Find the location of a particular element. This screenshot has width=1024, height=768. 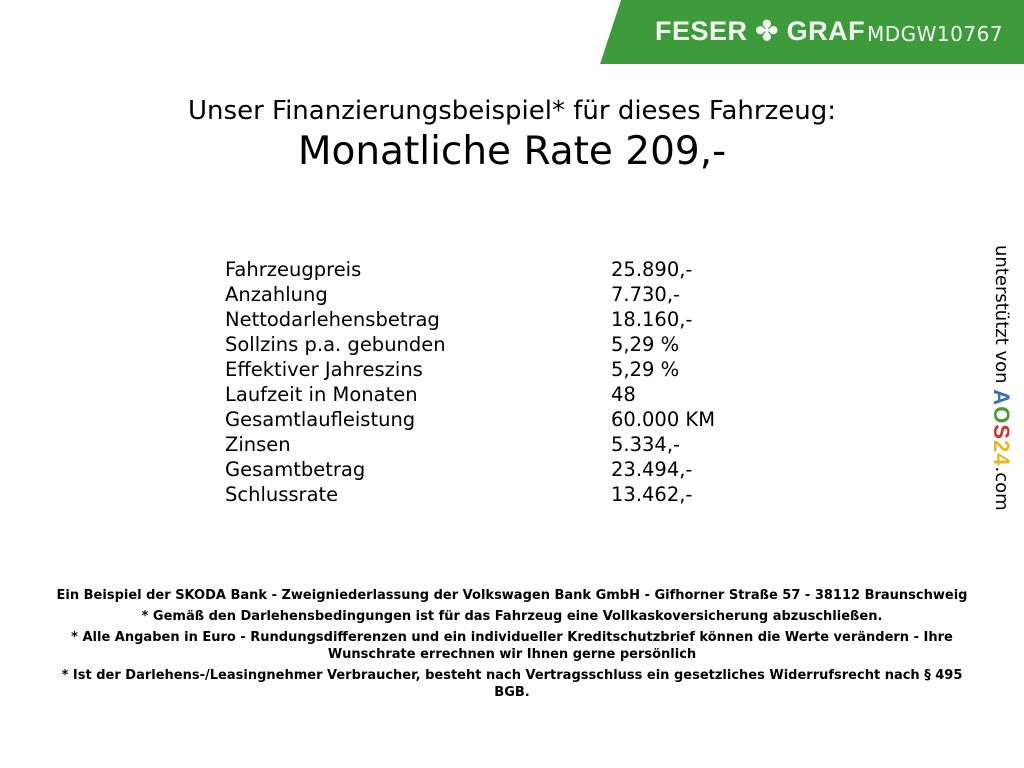

row-label: Gesamtbetrag is located at coordinates (295, 469).